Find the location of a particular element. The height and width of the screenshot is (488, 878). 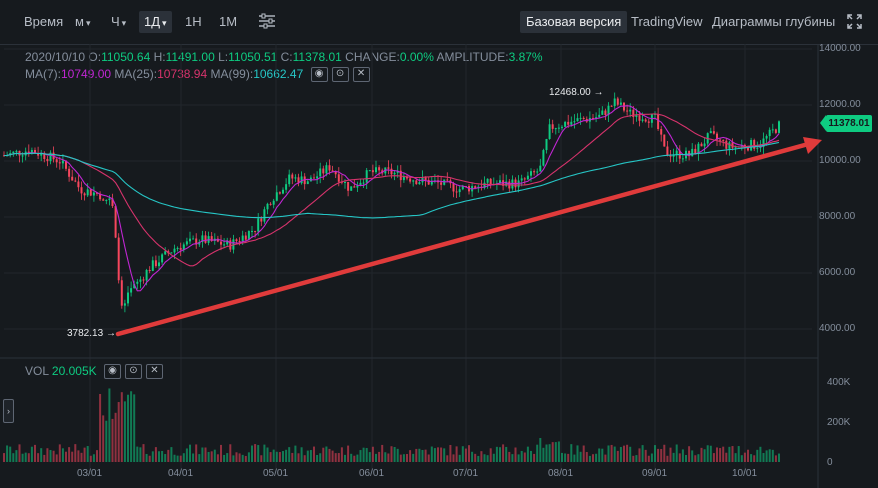

y-tick-label: 6000.00 is located at coordinates (837, 272).